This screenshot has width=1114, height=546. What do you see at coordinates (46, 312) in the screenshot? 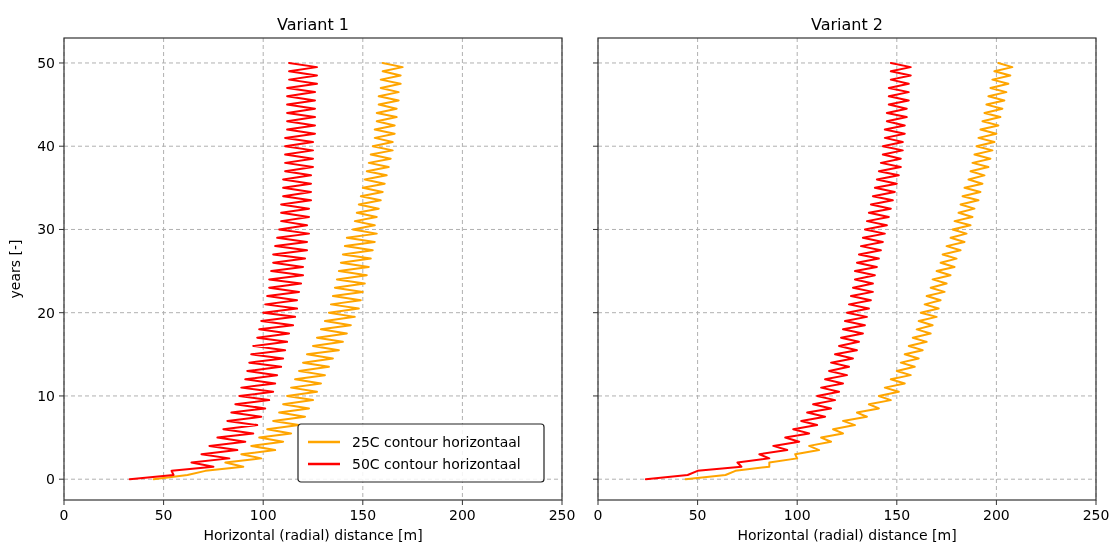
I see `y-tick-label: 20` at bounding box center [46, 312].